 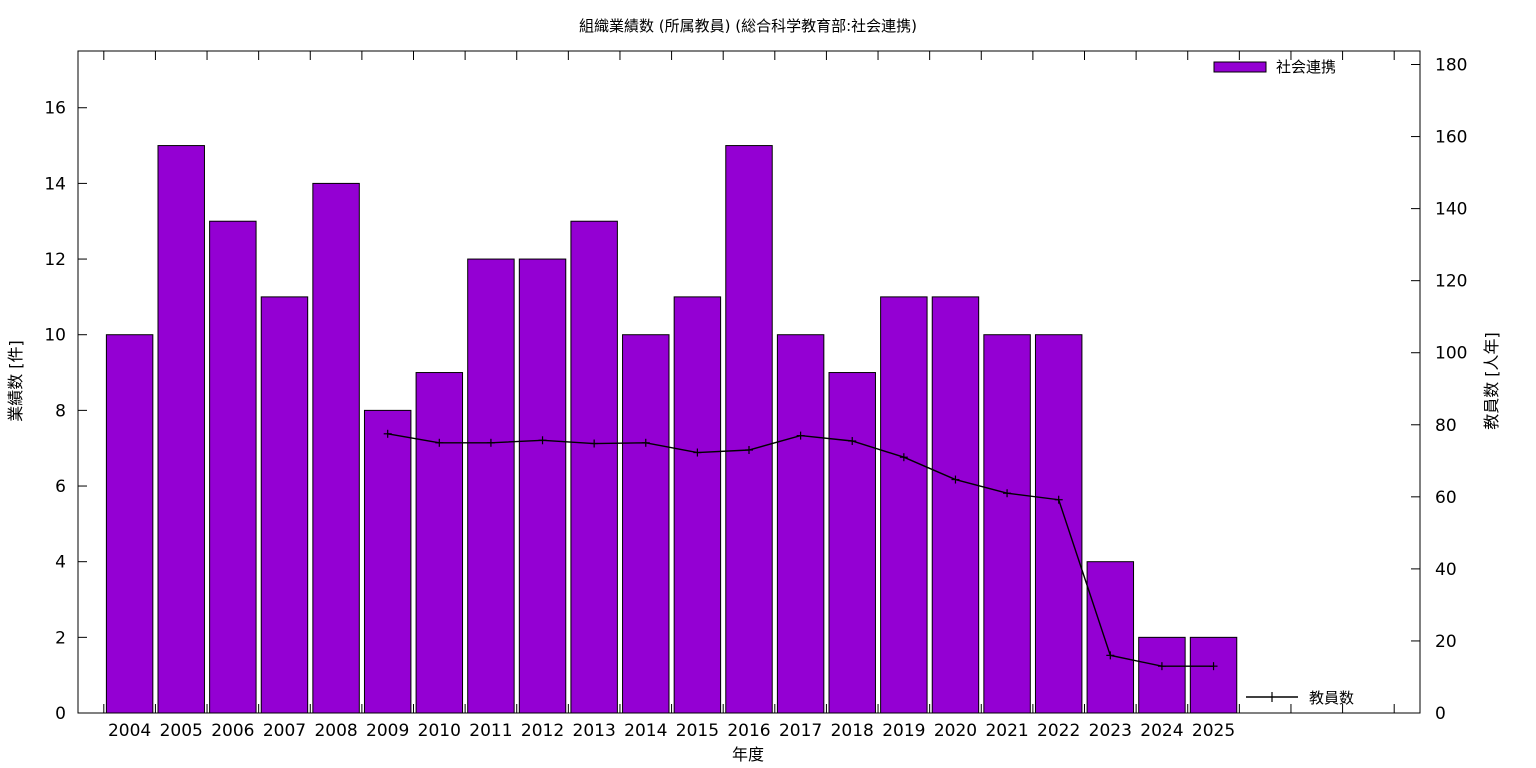 I want to click on line-point-2013, so click(x=594, y=443).